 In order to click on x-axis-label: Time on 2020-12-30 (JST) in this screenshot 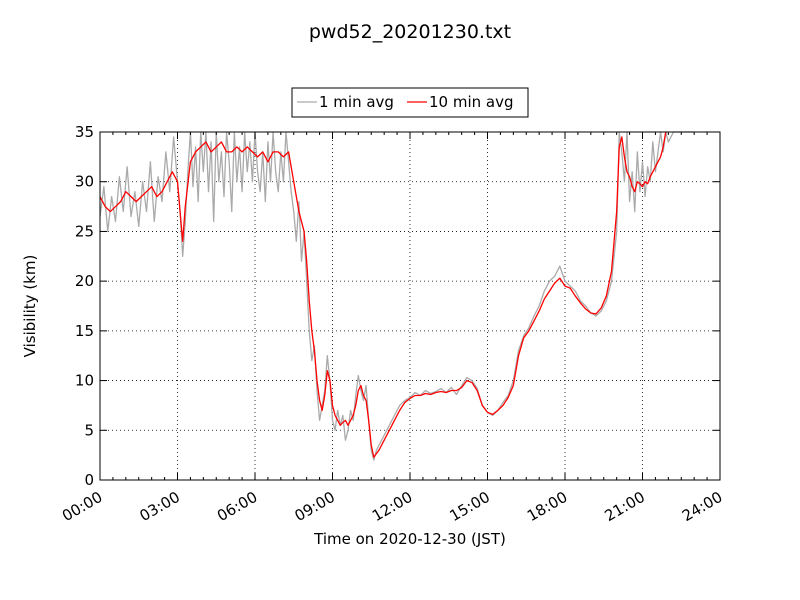, I will do `click(409, 539)`.